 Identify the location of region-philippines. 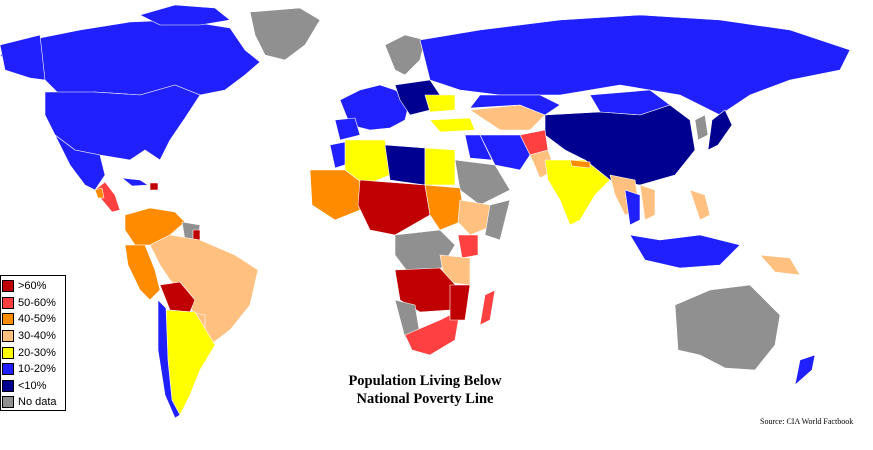
(700, 205).